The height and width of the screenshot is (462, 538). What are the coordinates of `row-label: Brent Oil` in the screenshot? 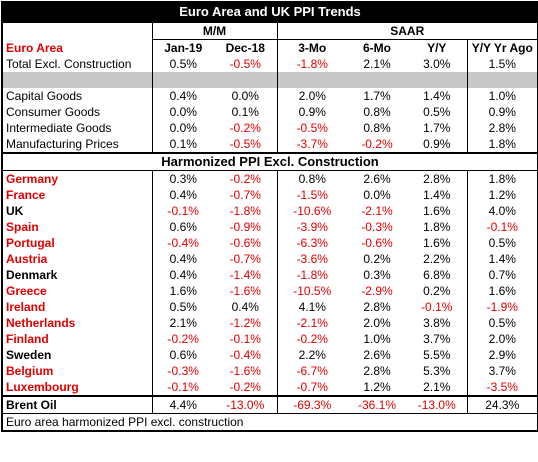 It's located at (77, 404).